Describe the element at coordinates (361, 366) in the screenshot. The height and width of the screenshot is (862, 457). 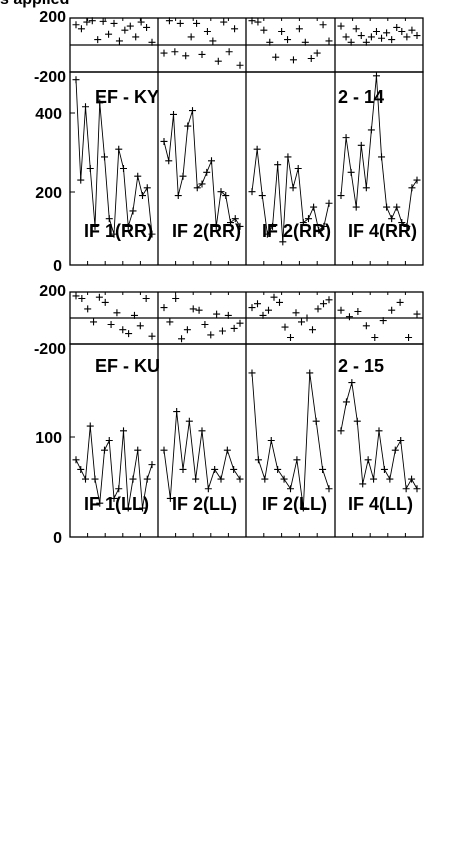
I see `scan-label: 2 - 15` at that location.